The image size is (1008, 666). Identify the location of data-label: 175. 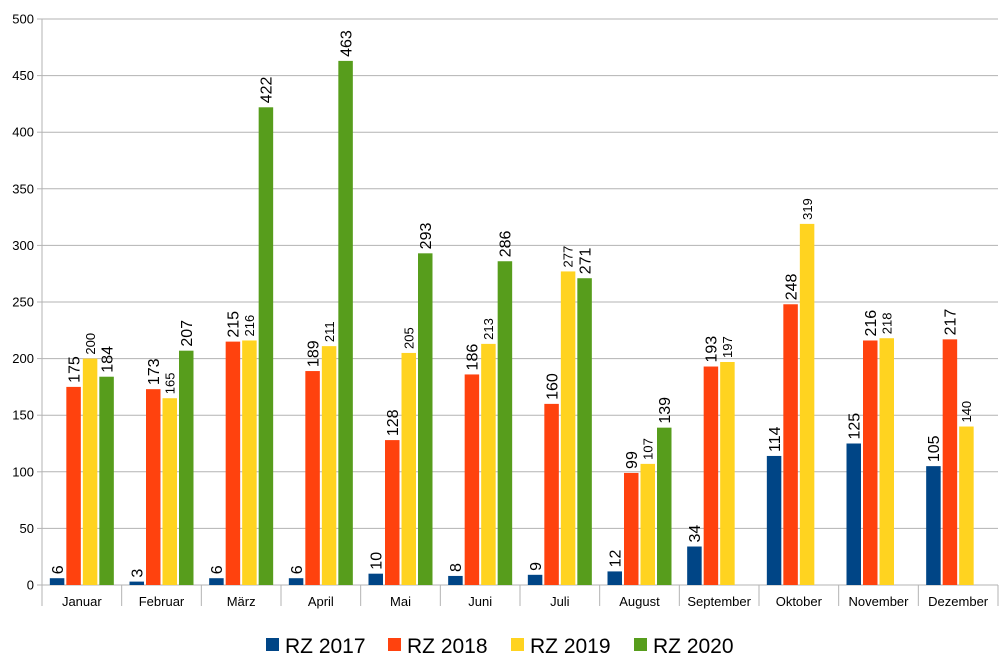
(74, 369).